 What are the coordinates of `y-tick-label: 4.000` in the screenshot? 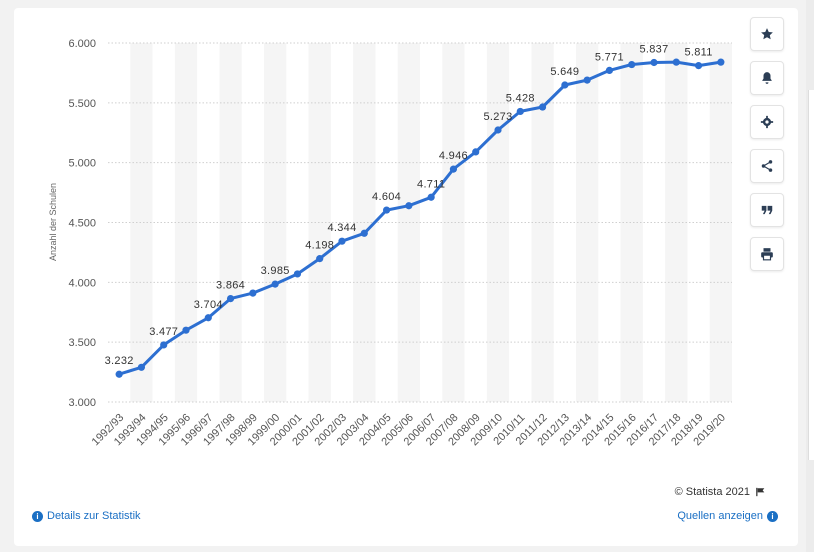 It's located at (82, 283).